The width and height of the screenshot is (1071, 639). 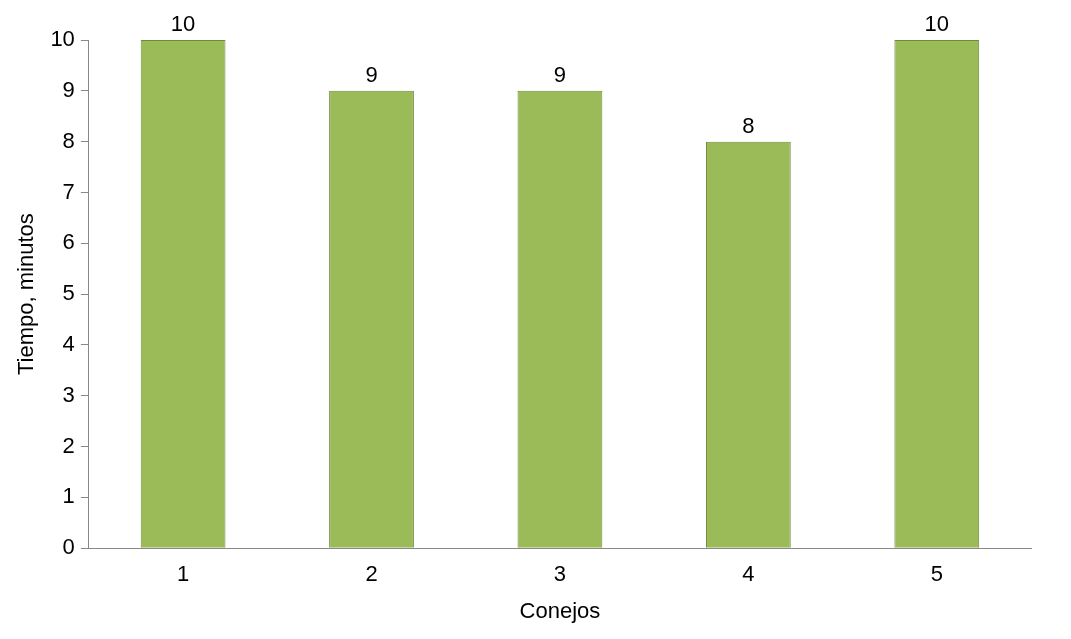 I want to click on x-tick-label: 3, so click(x=560, y=574).